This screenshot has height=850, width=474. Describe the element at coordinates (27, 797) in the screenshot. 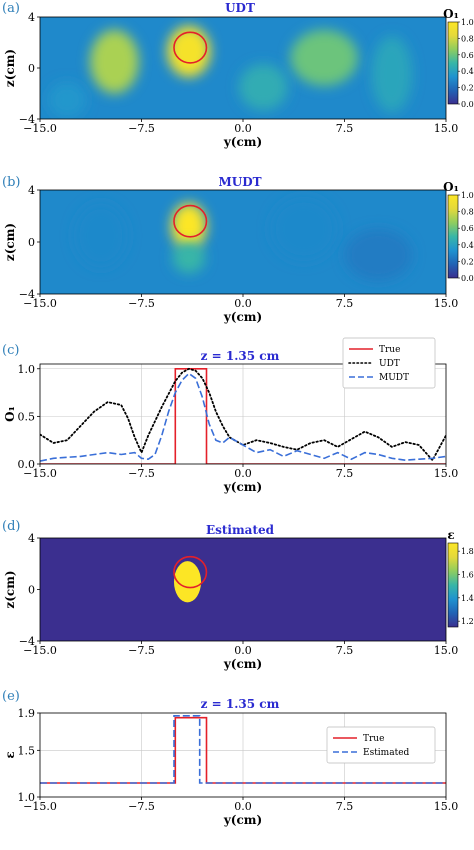

I see `y-tick-label: 1.0` at that location.